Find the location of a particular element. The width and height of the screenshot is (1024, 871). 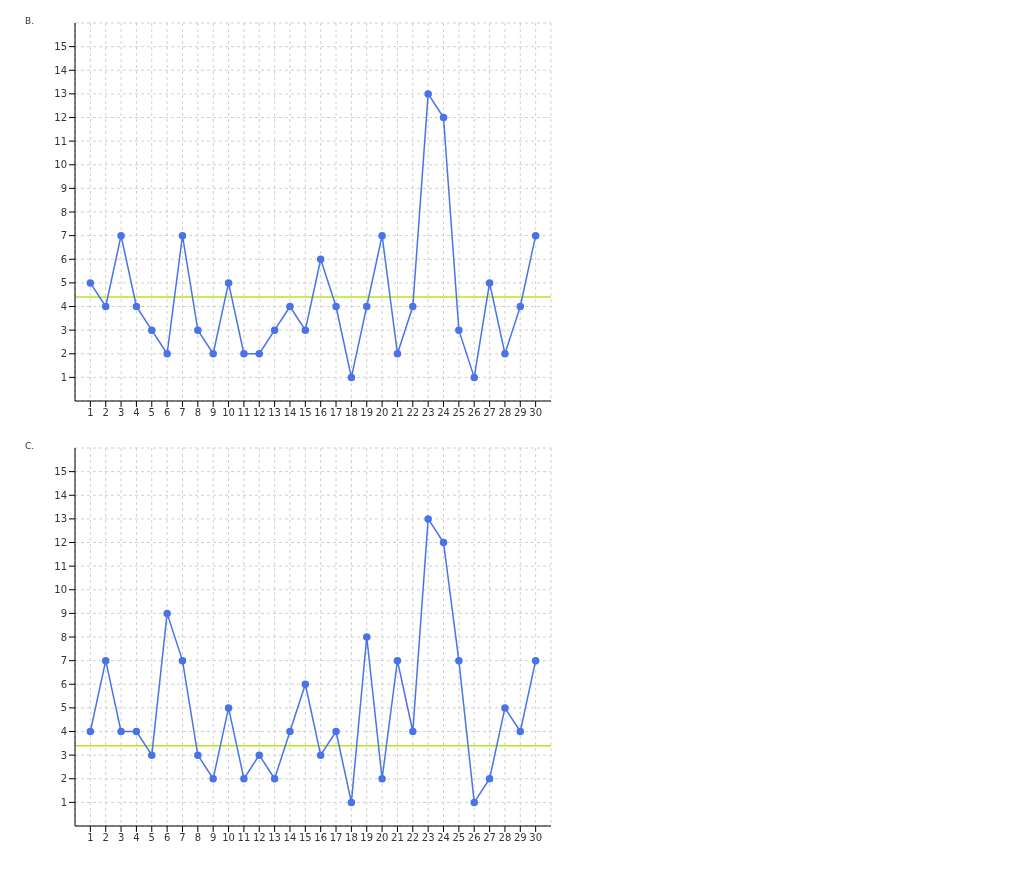

chart-title: C. is located at coordinates (30, 446).